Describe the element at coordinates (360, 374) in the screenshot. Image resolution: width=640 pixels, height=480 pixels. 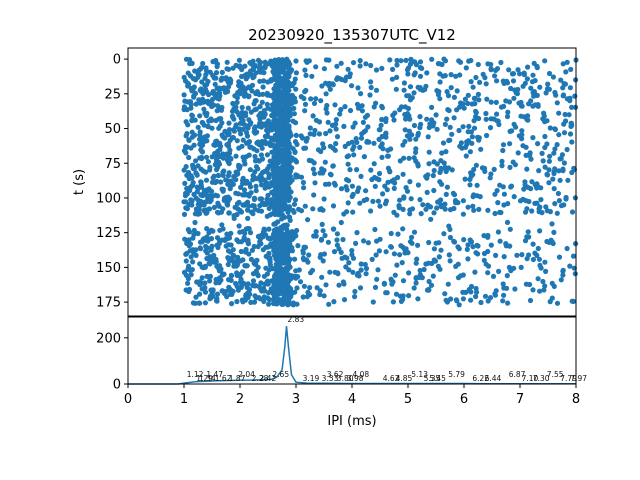
I see `annotation-label: 4.08` at that location.